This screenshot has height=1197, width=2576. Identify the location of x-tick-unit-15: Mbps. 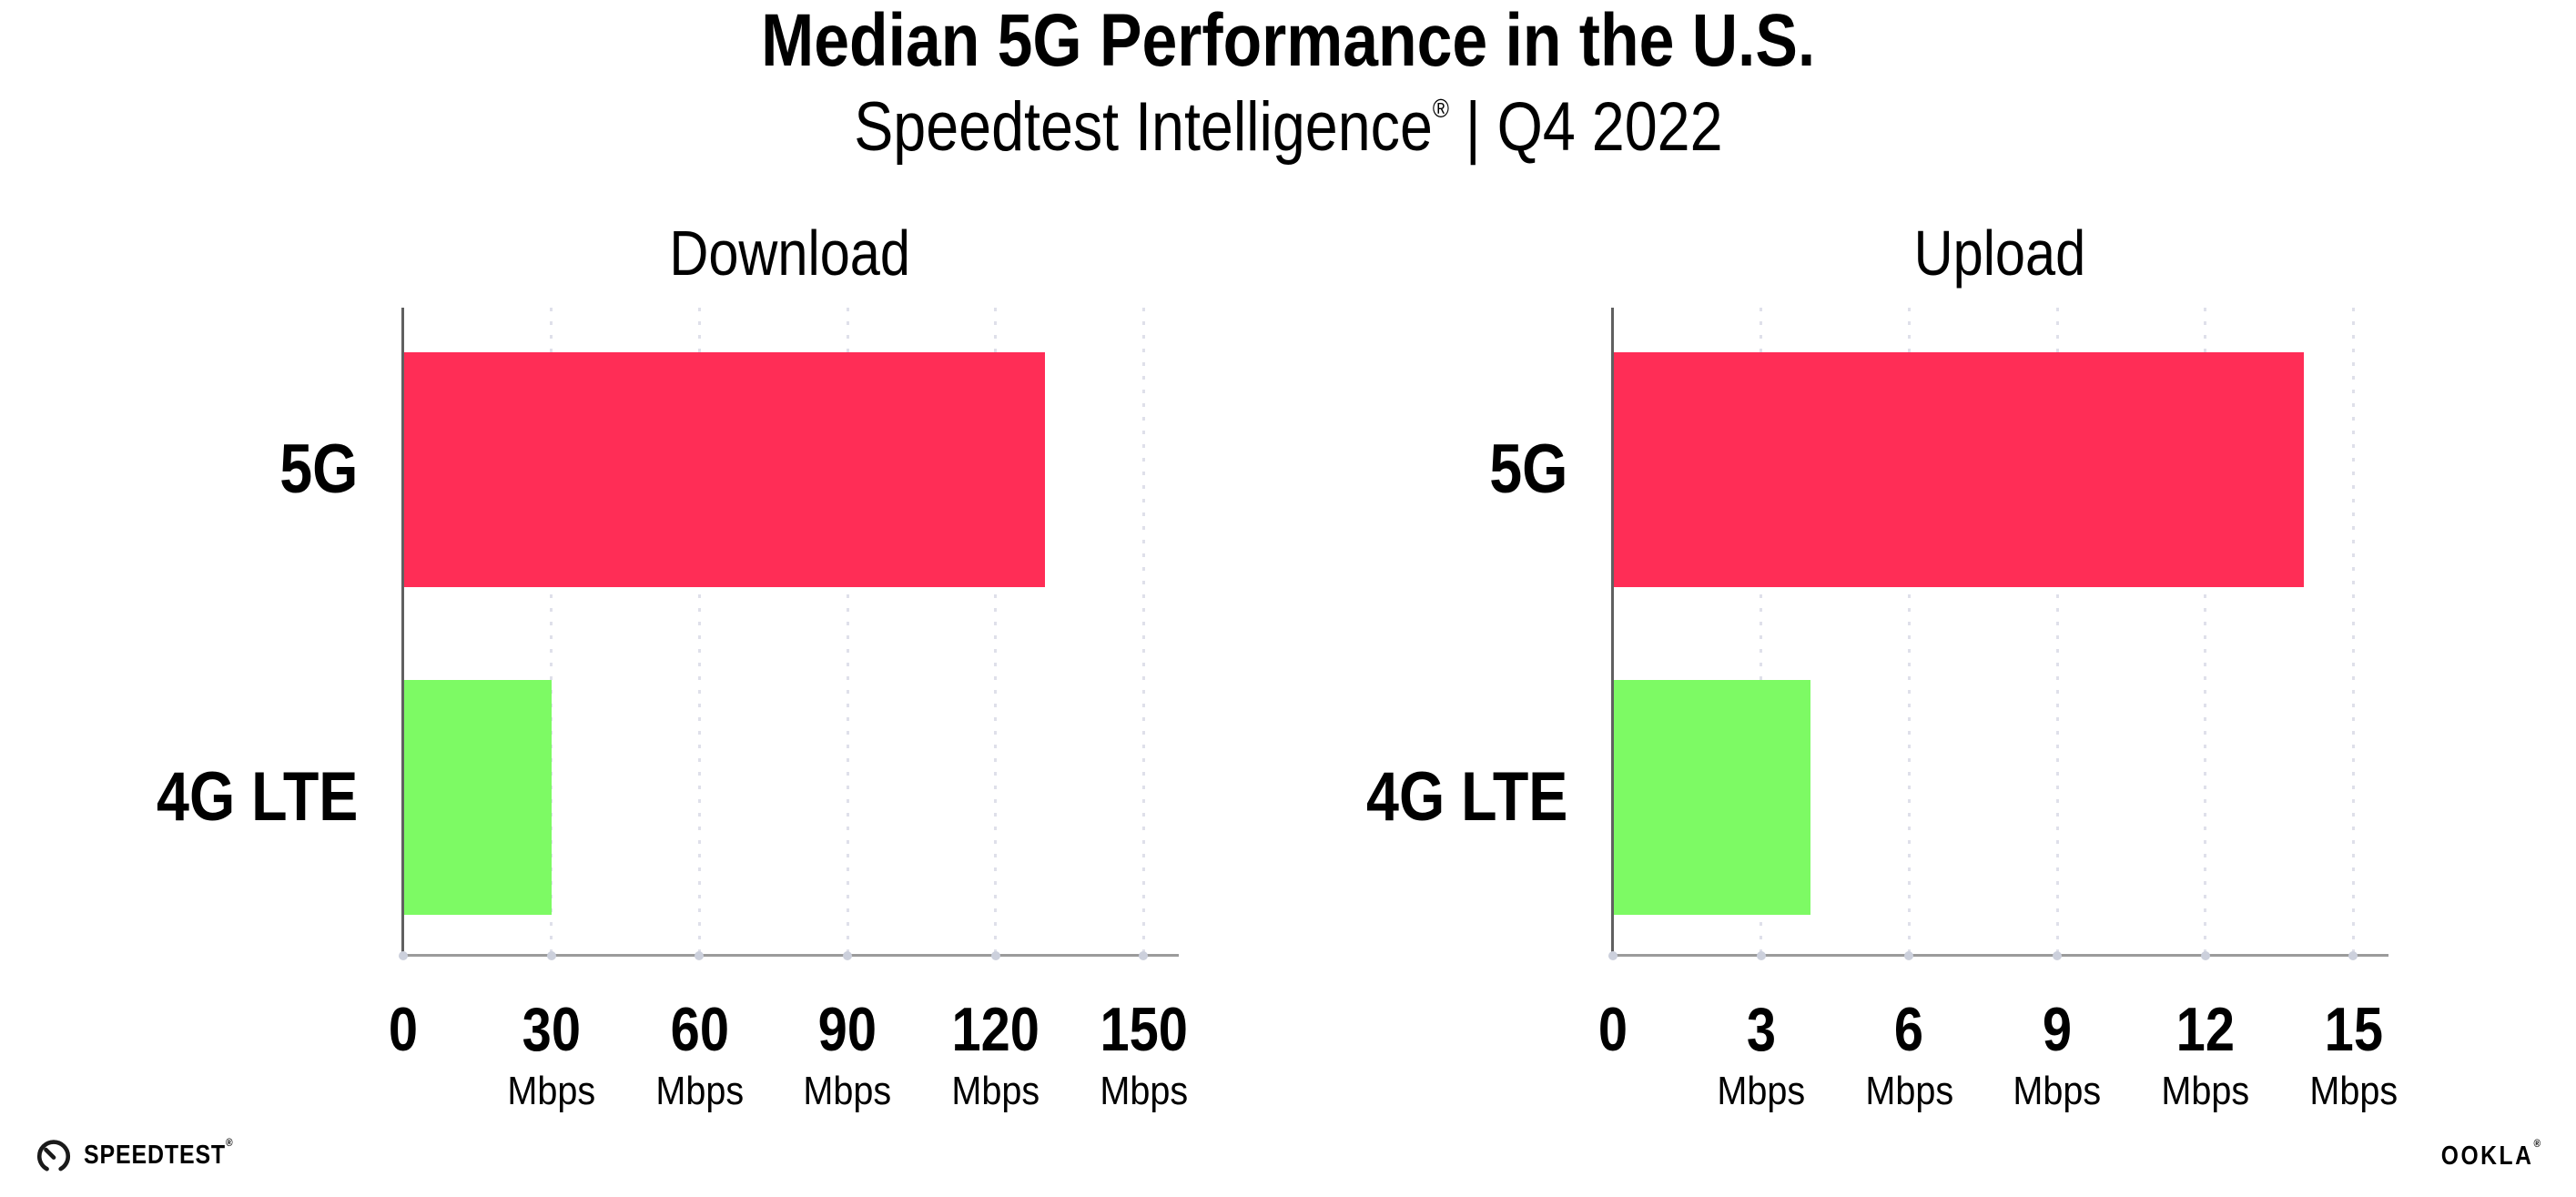
(2353, 1091).